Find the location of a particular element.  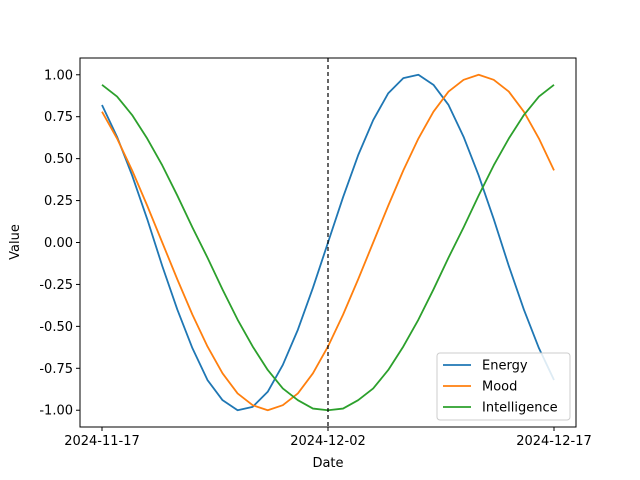

legend-box is located at coordinates (503, 386).